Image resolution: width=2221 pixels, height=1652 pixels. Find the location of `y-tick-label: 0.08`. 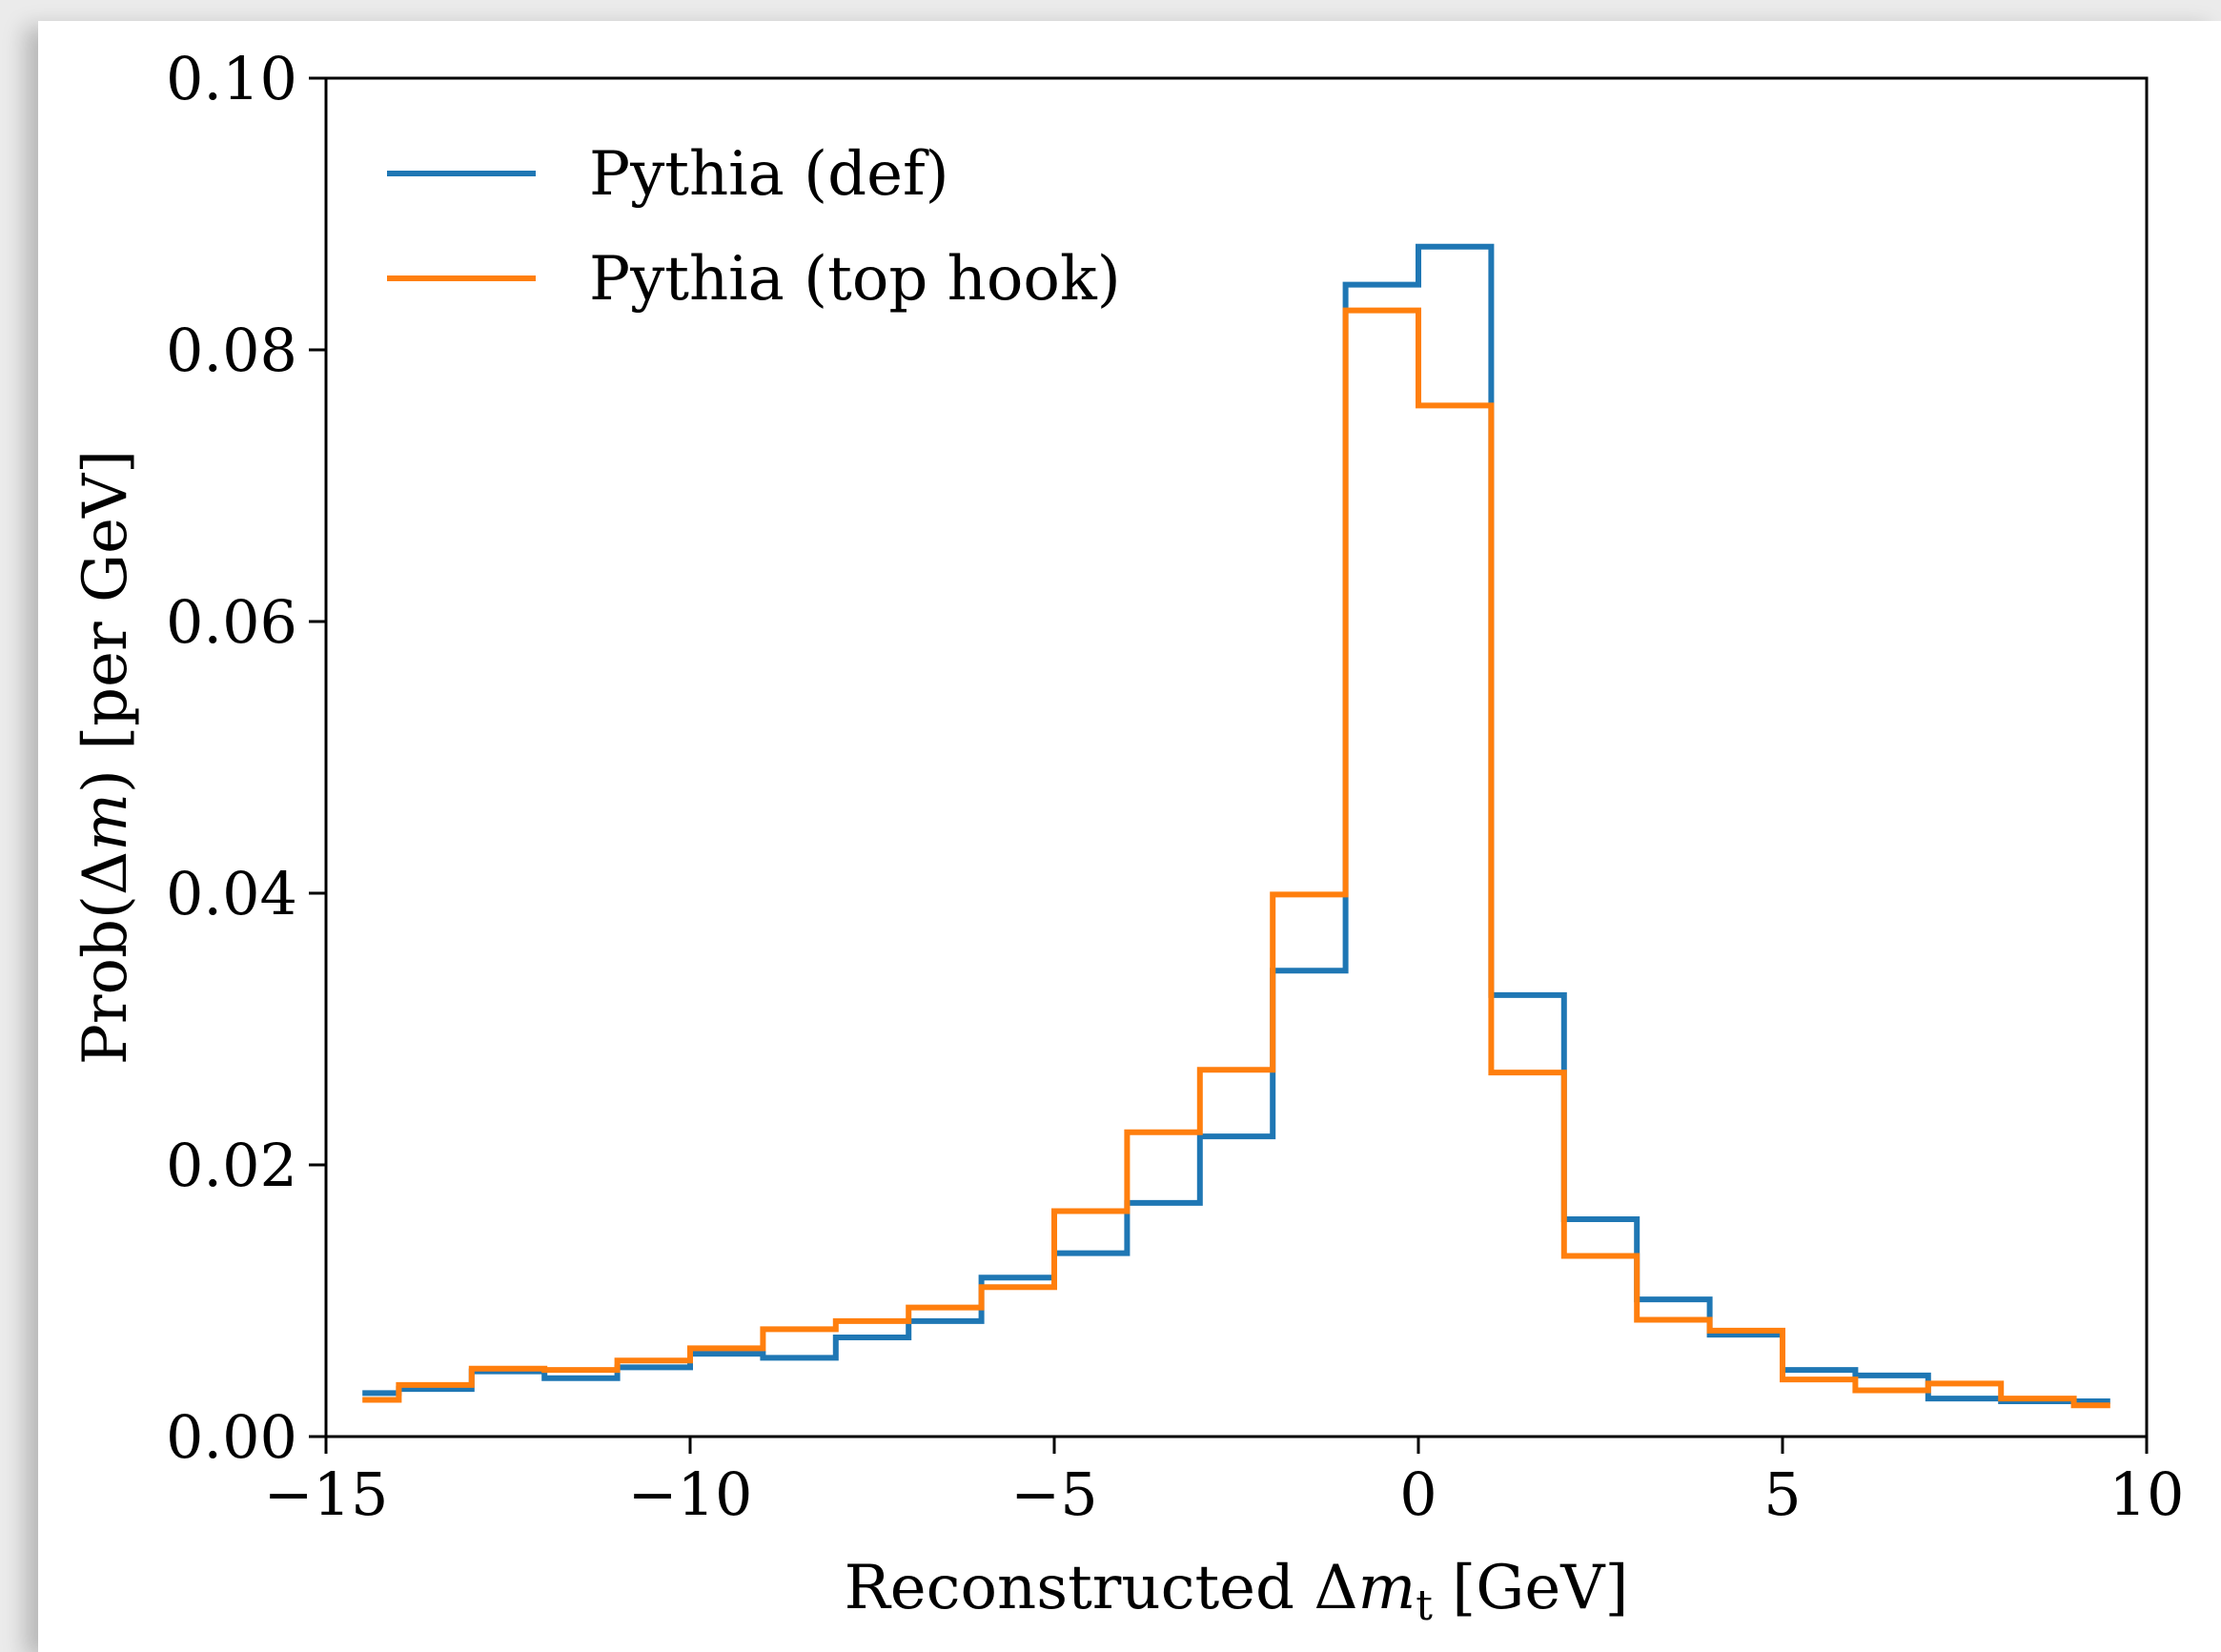

y-tick-label: 0.08 is located at coordinates (231, 350).